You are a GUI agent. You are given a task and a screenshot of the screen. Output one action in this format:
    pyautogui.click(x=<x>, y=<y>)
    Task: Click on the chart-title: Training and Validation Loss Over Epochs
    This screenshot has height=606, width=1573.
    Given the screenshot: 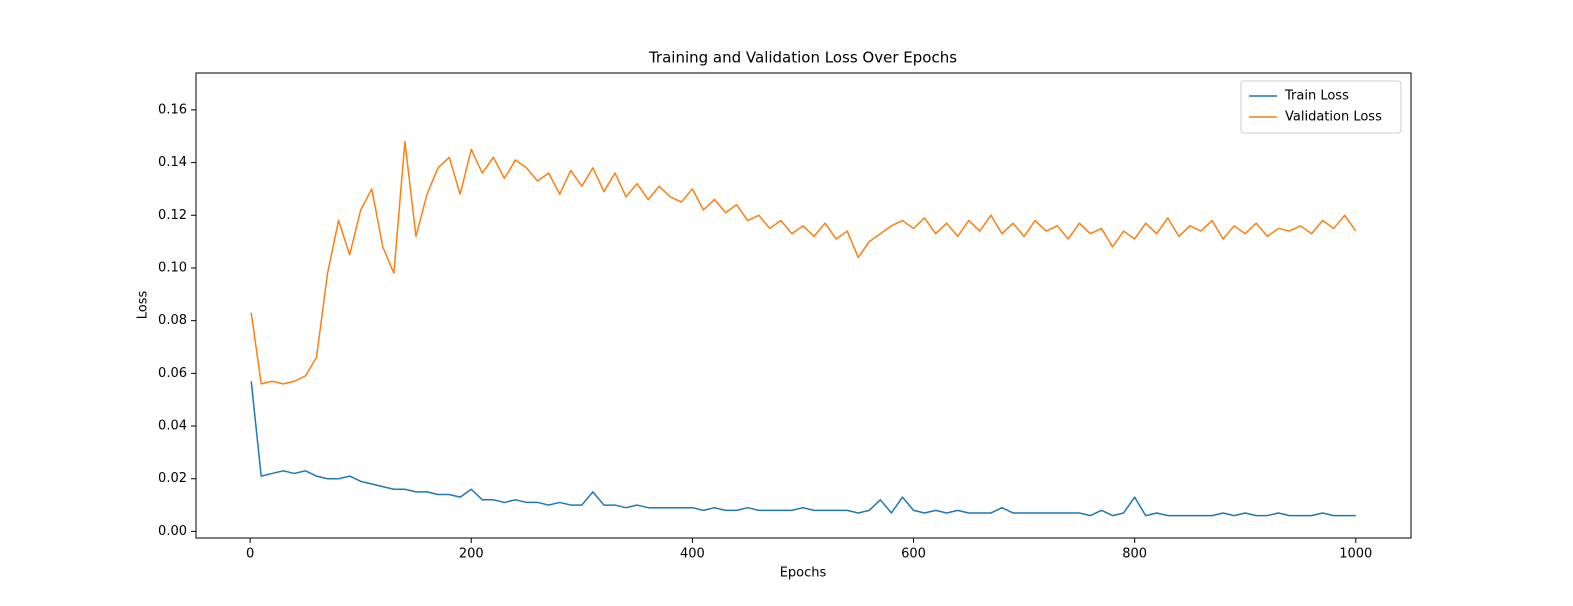 What is the action you would take?
    pyautogui.click(x=802, y=58)
    